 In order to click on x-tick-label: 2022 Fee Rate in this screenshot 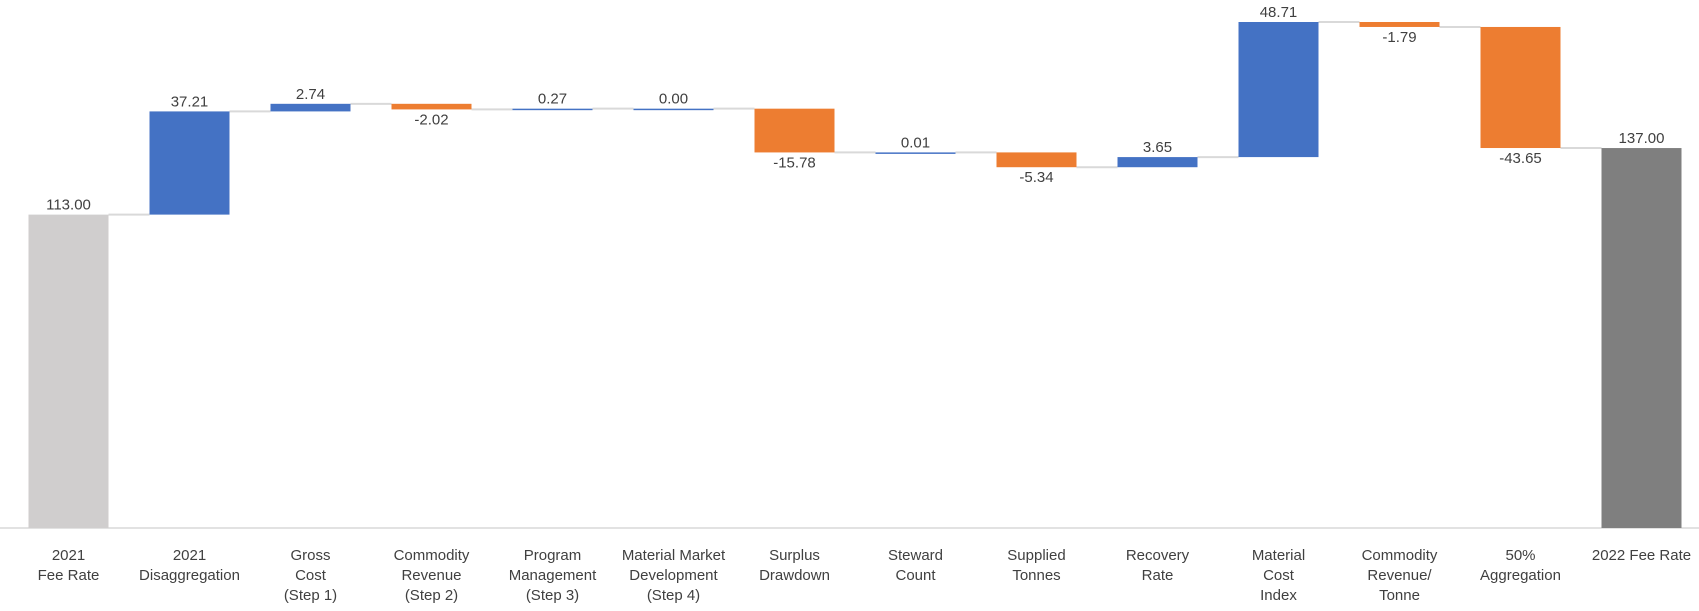, I will do `click(1641, 555)`.